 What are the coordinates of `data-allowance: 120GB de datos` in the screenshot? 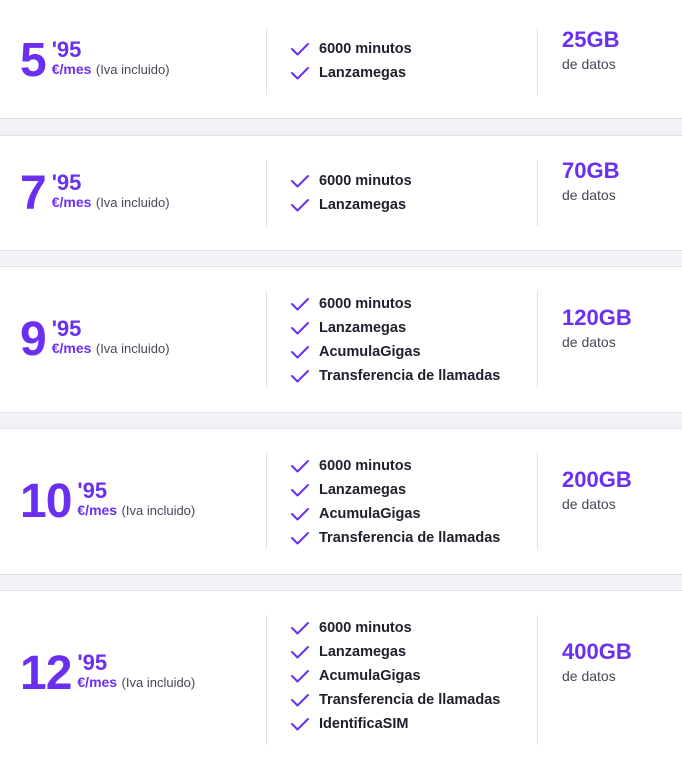 It's located at (597, 327).